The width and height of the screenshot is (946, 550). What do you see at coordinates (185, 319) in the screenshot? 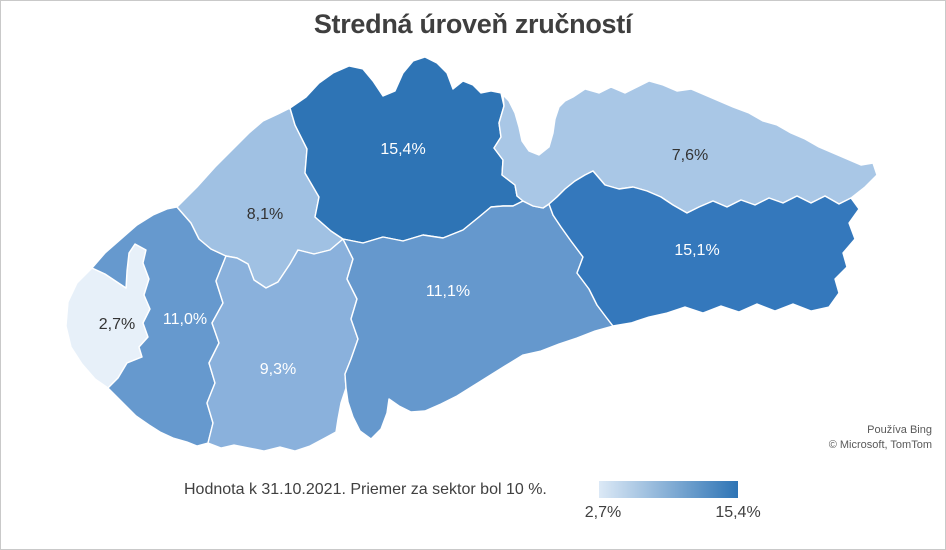
I see `region-value-label-r2: 11,0%` at bounding box center [185, 319].